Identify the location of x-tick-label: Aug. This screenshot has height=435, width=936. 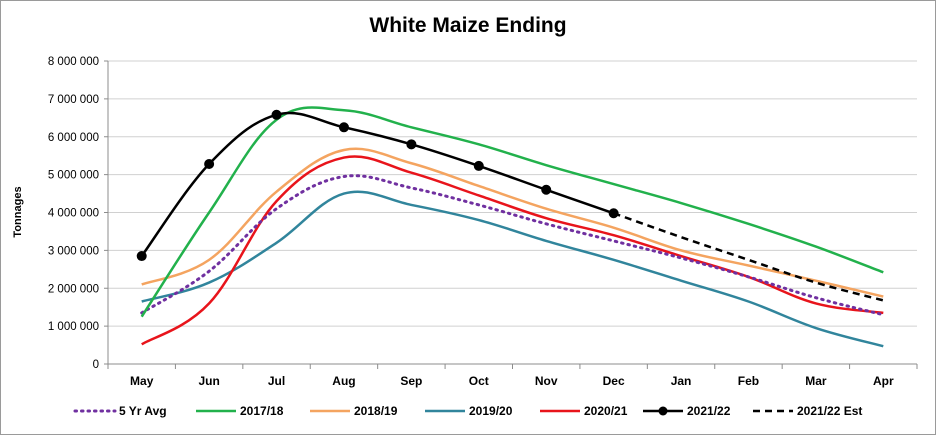
(343, 381).